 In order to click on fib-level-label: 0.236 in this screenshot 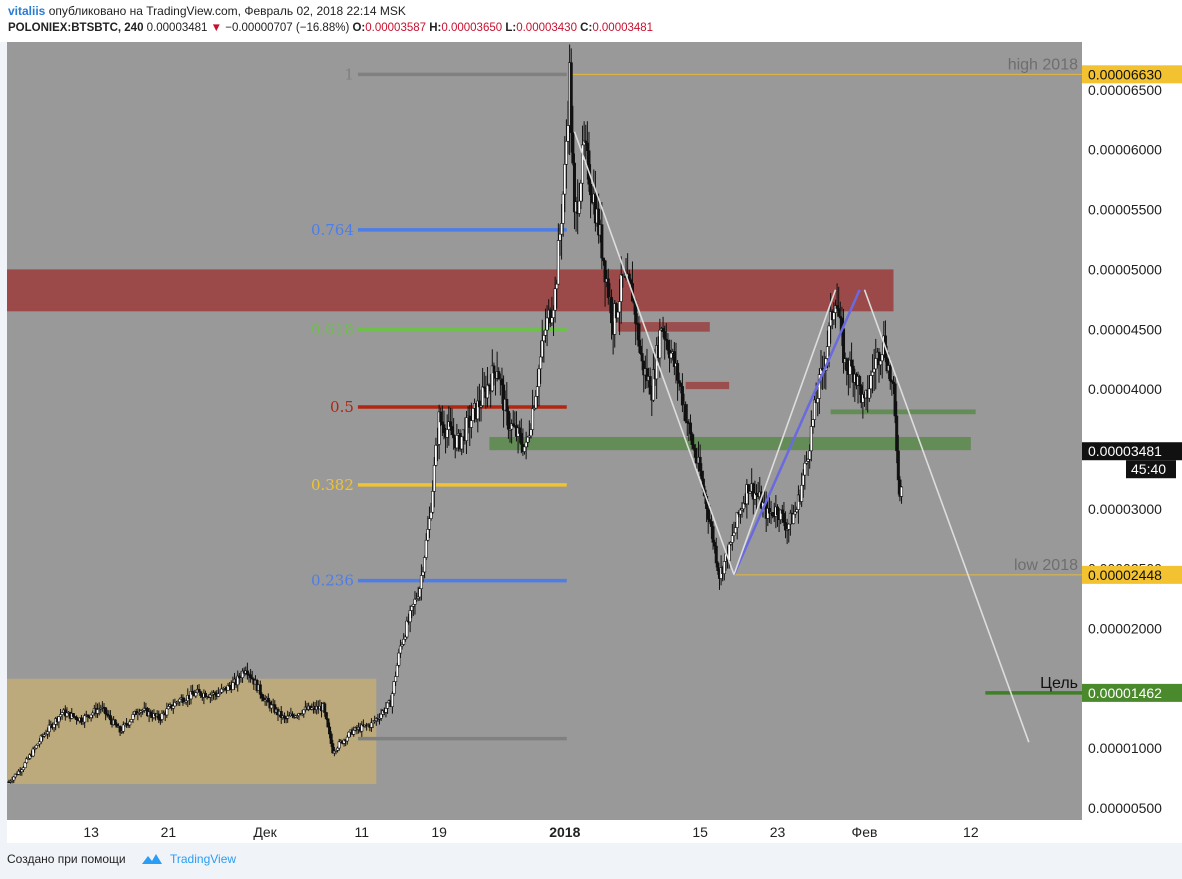, I will do `click(332, 581)`.